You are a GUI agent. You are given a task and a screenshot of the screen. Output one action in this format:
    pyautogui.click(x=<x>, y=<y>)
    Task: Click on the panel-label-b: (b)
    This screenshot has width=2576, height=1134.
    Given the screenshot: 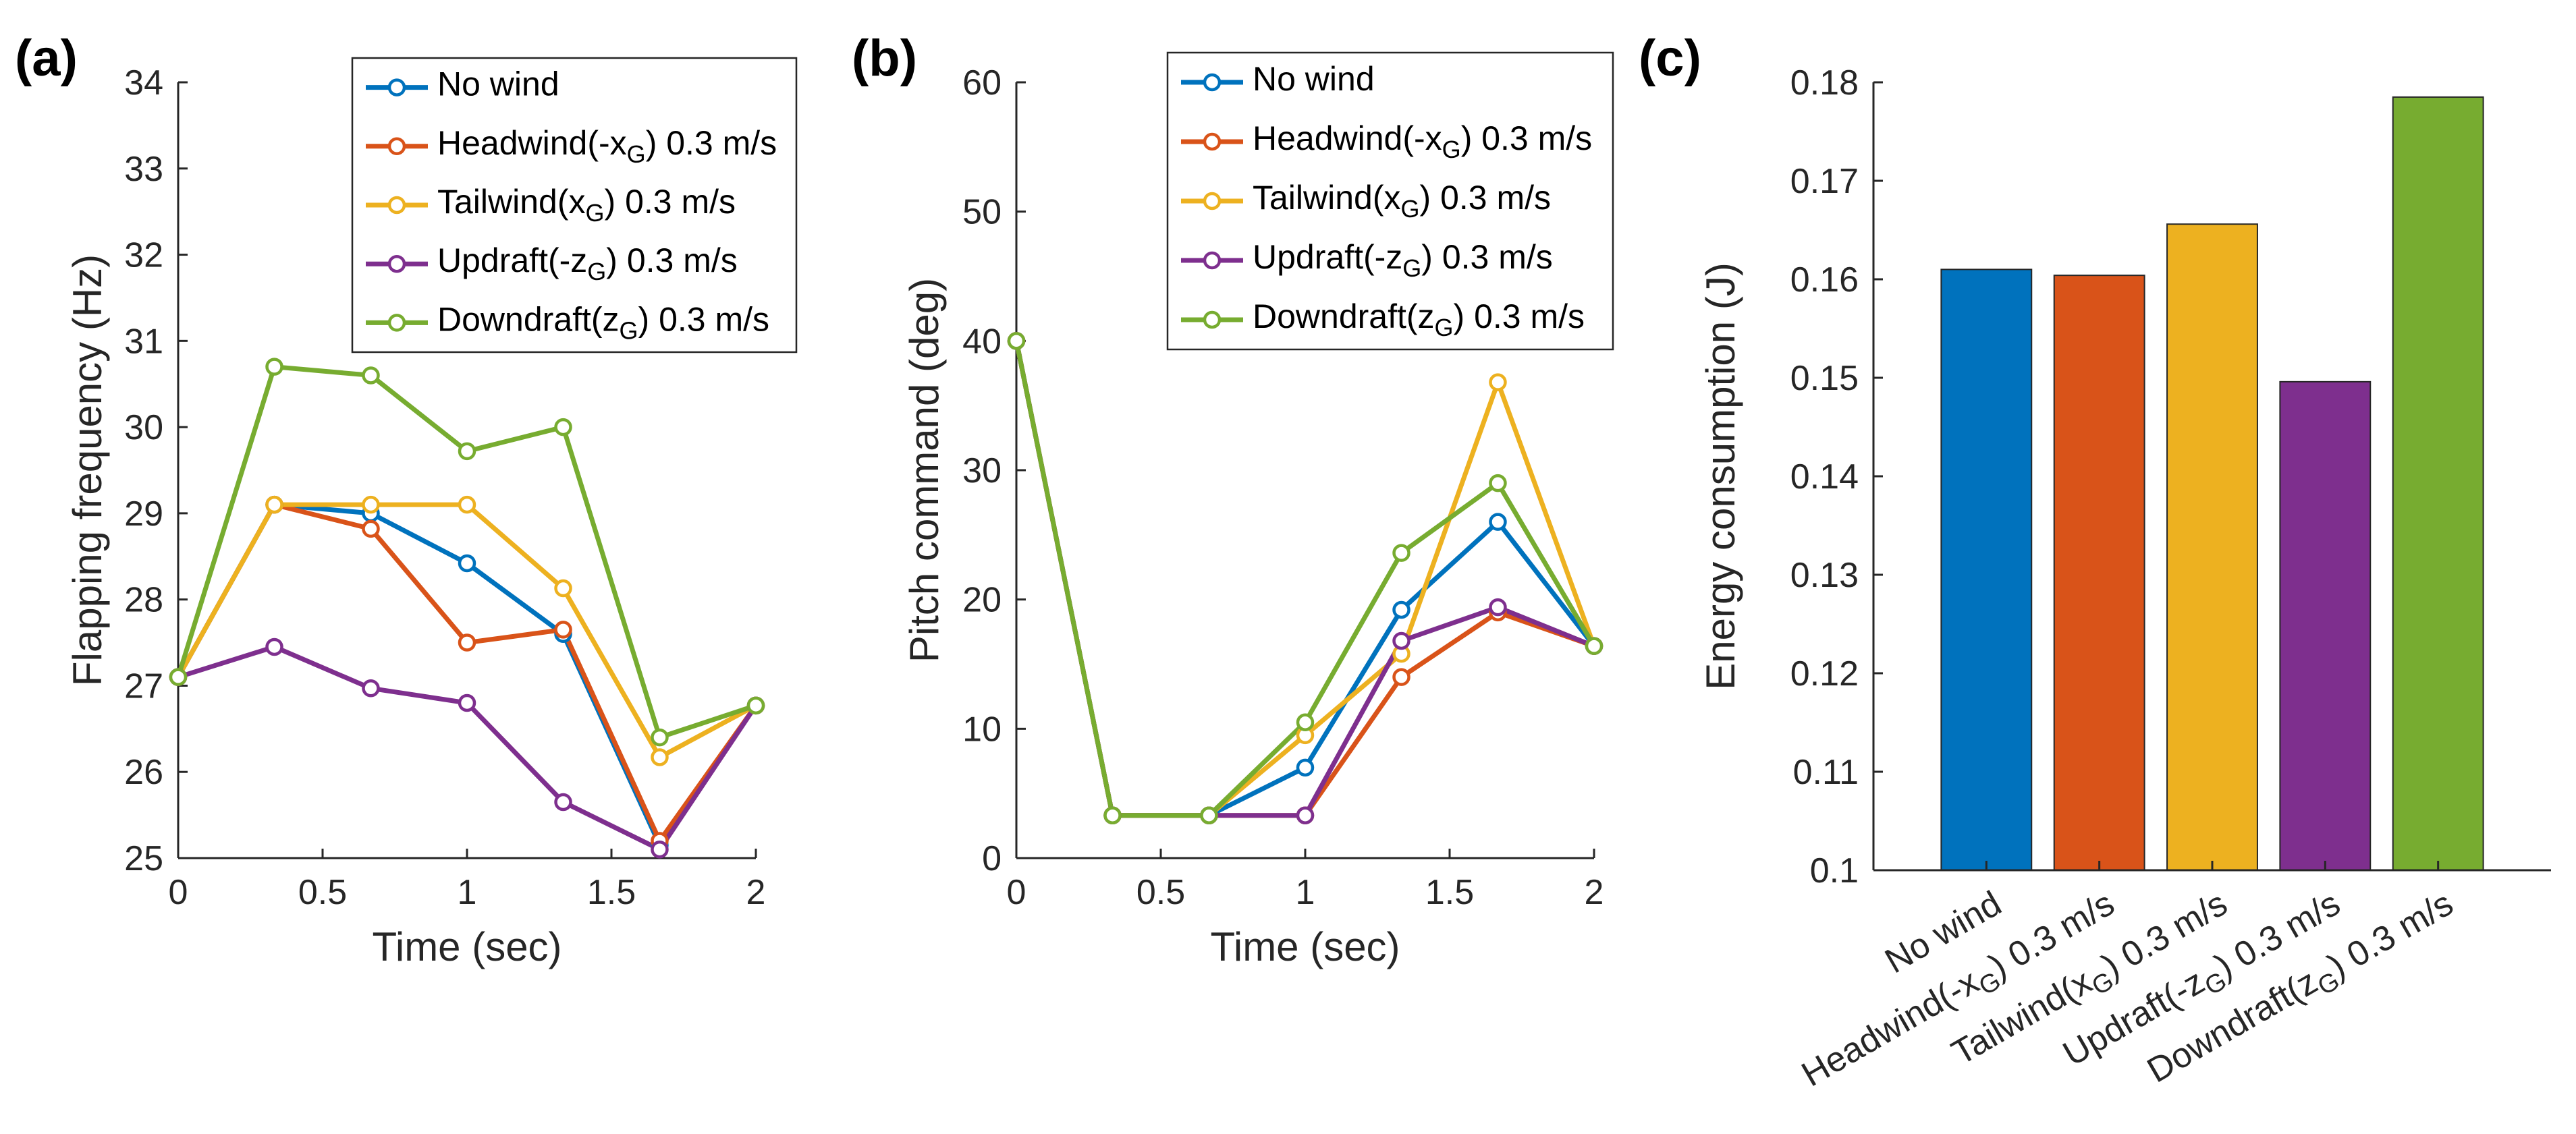 What is the action you would take?
    pyautogui.click(x=884, y=58)
    